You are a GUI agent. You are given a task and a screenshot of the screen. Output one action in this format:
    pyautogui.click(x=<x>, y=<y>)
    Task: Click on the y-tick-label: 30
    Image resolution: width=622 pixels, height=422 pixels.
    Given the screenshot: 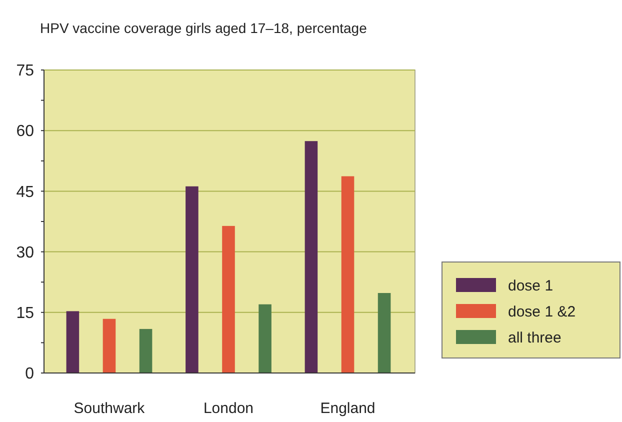 What is the action you would take?
    pyautogui.click(x=25, y=253)
    